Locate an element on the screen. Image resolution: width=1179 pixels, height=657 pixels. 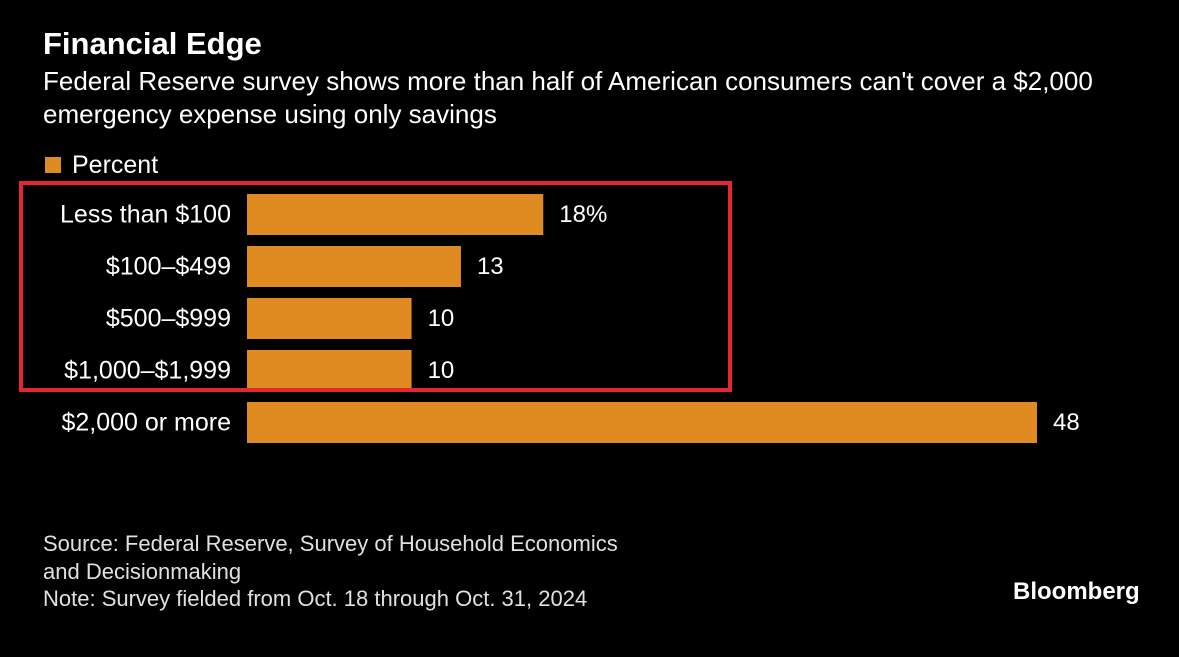
category-label: $500–$999 is located at coordinates (168, 319).